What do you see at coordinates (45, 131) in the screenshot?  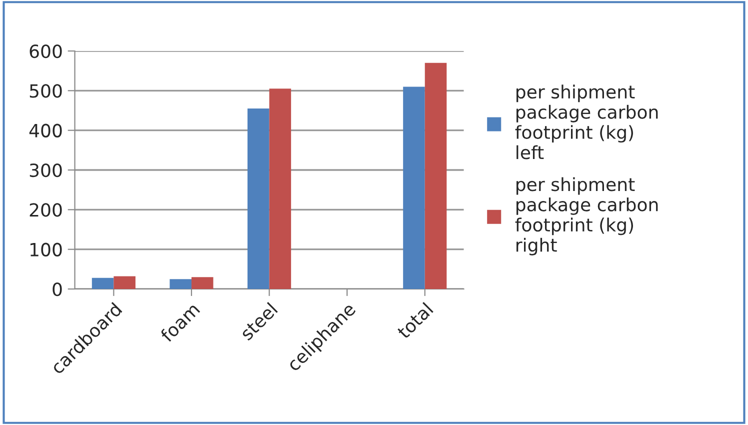 I see `y-tick-label: 400` at bounding box center [45, 131].